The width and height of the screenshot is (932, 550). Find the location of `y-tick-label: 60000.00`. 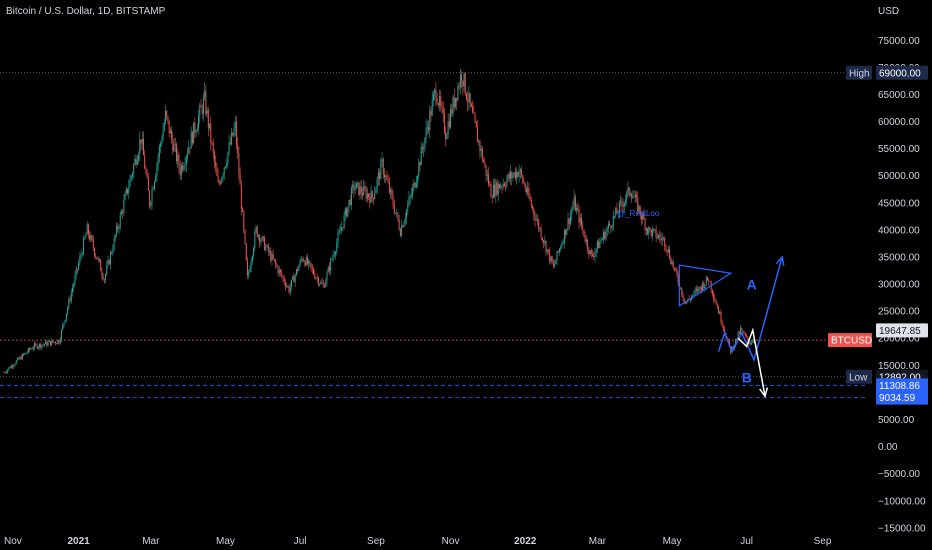

y-tick-label: 60000.00 is located at coordinates (899, 122).